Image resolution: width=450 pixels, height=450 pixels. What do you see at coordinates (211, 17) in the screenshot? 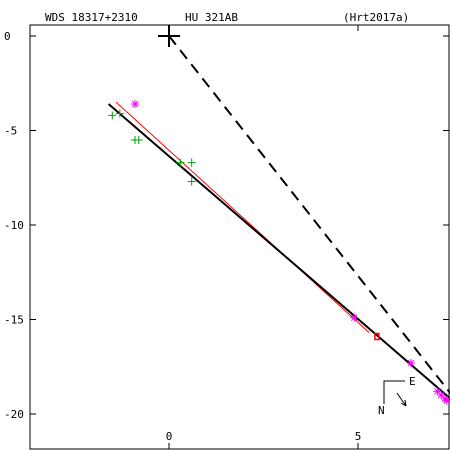
I see `header-pair-name: HU 321AB` at bounding box center [211, 17].